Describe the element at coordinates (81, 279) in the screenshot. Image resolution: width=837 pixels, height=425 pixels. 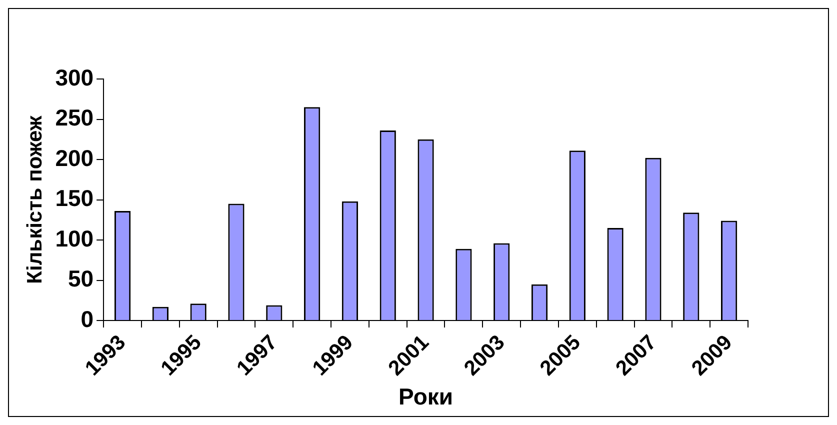
I see `y-tick-label: 50` at that location.